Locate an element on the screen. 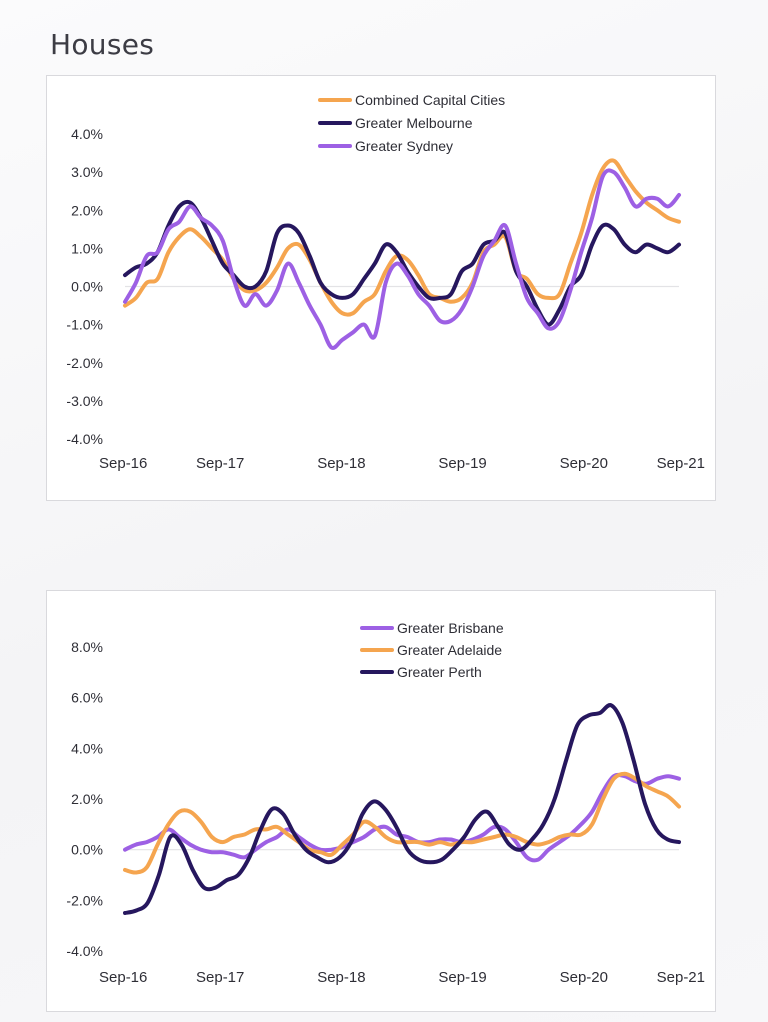  series-line-greater-adelaide is located at coordinates (402, 823).